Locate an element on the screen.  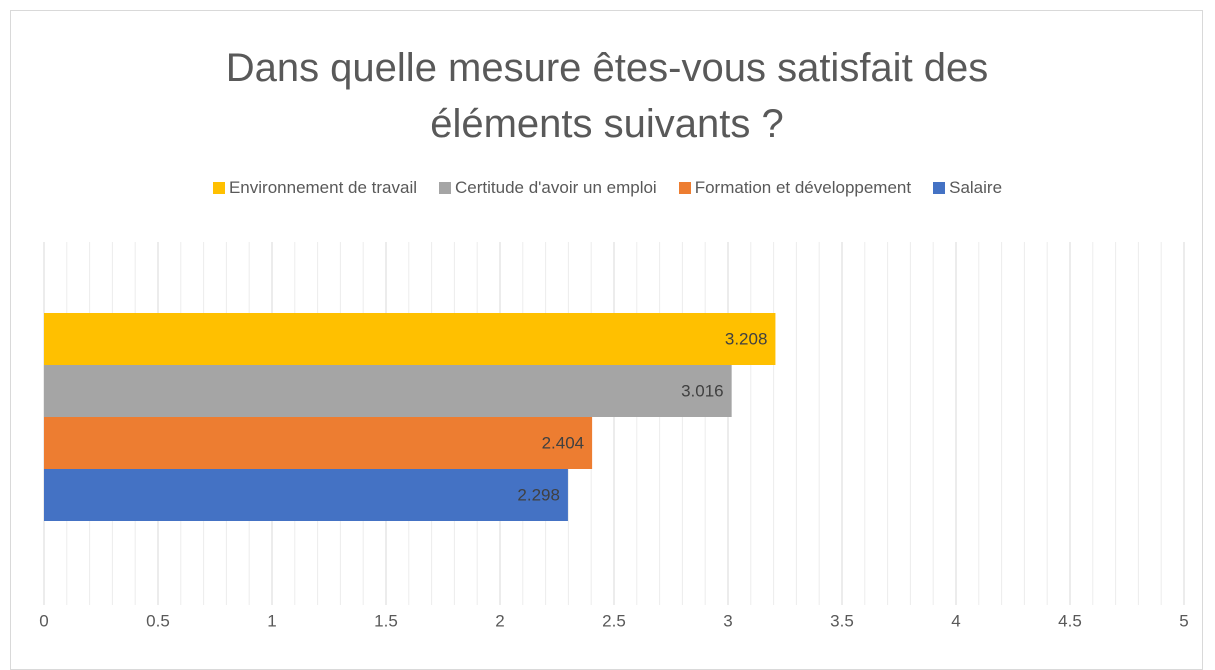
x-tick-label: 2 is located at coordinates (499, 620).